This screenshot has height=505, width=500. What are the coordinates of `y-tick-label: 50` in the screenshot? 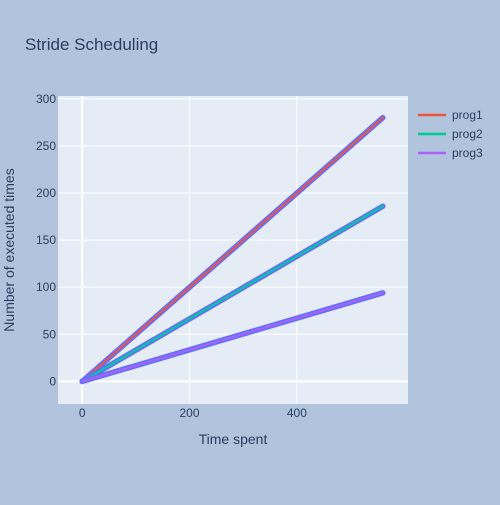 It's located at (50, 334).